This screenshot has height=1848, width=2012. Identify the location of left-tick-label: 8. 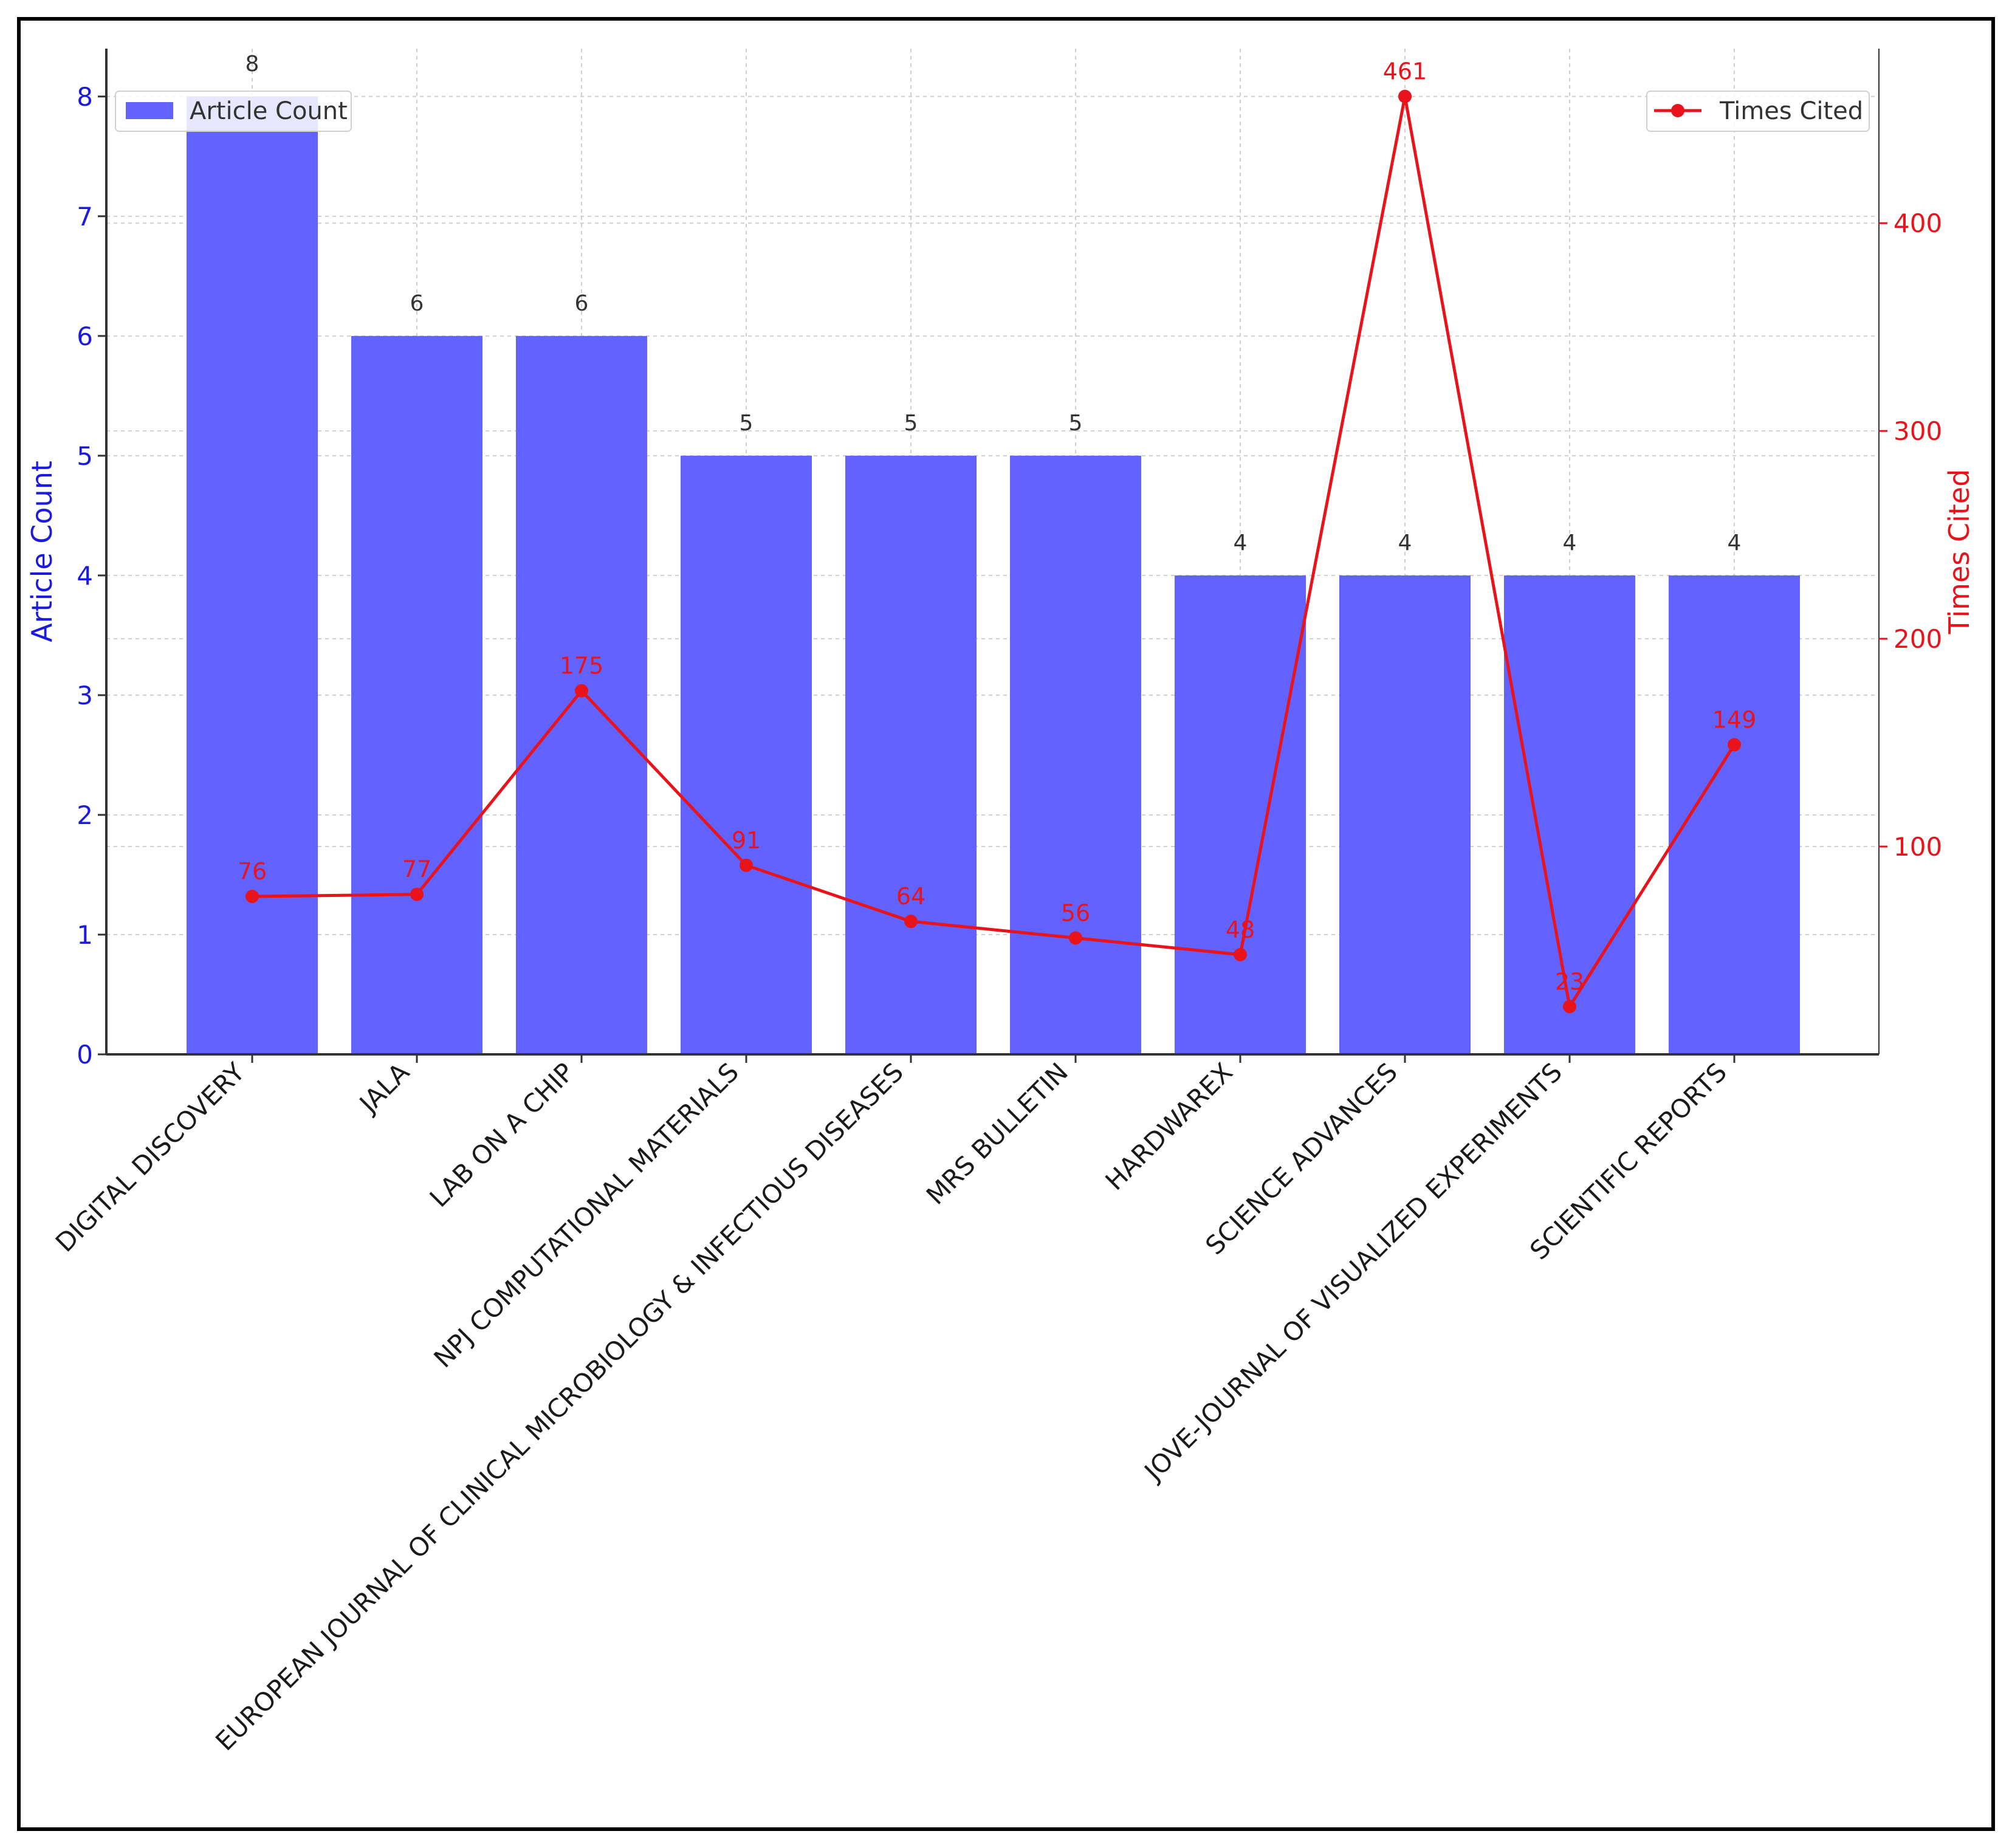
(85, 97).